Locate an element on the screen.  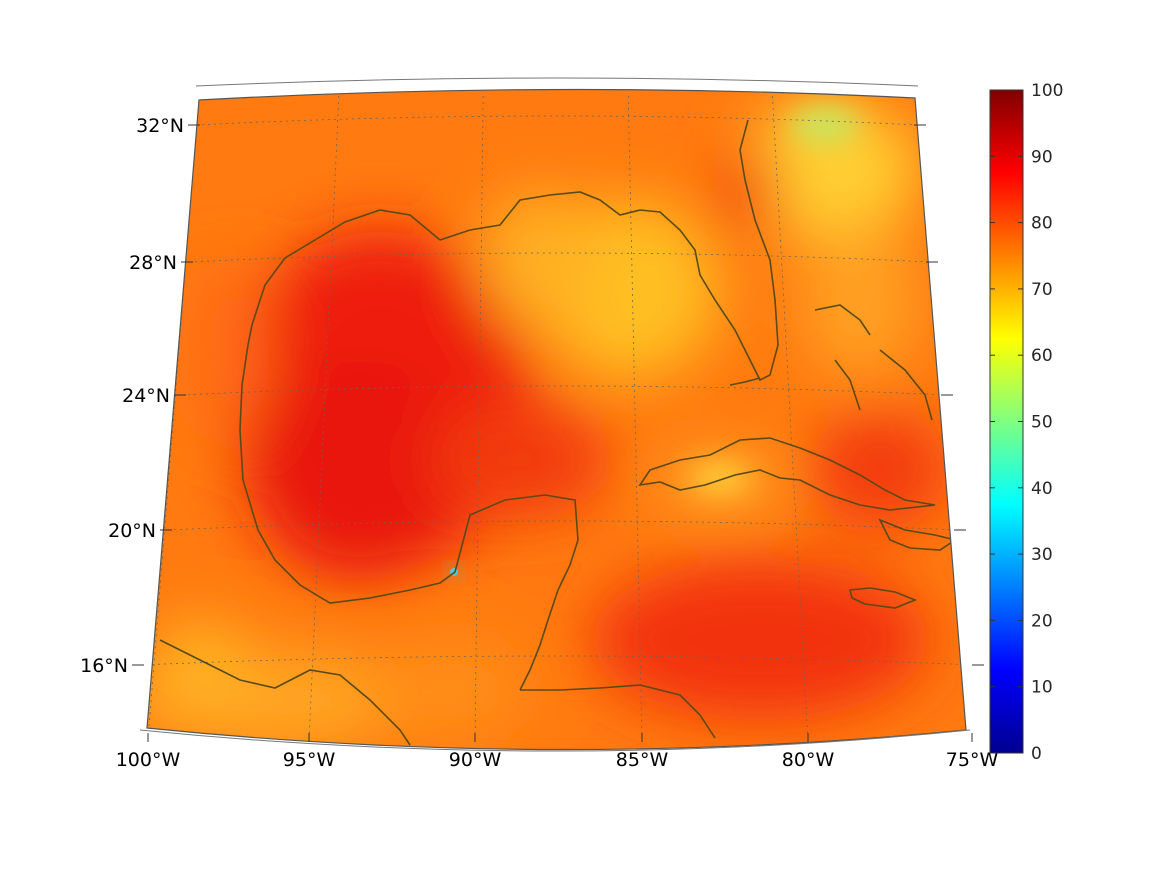
colorbar-label: 80 is located at coordinates (1042, 224).